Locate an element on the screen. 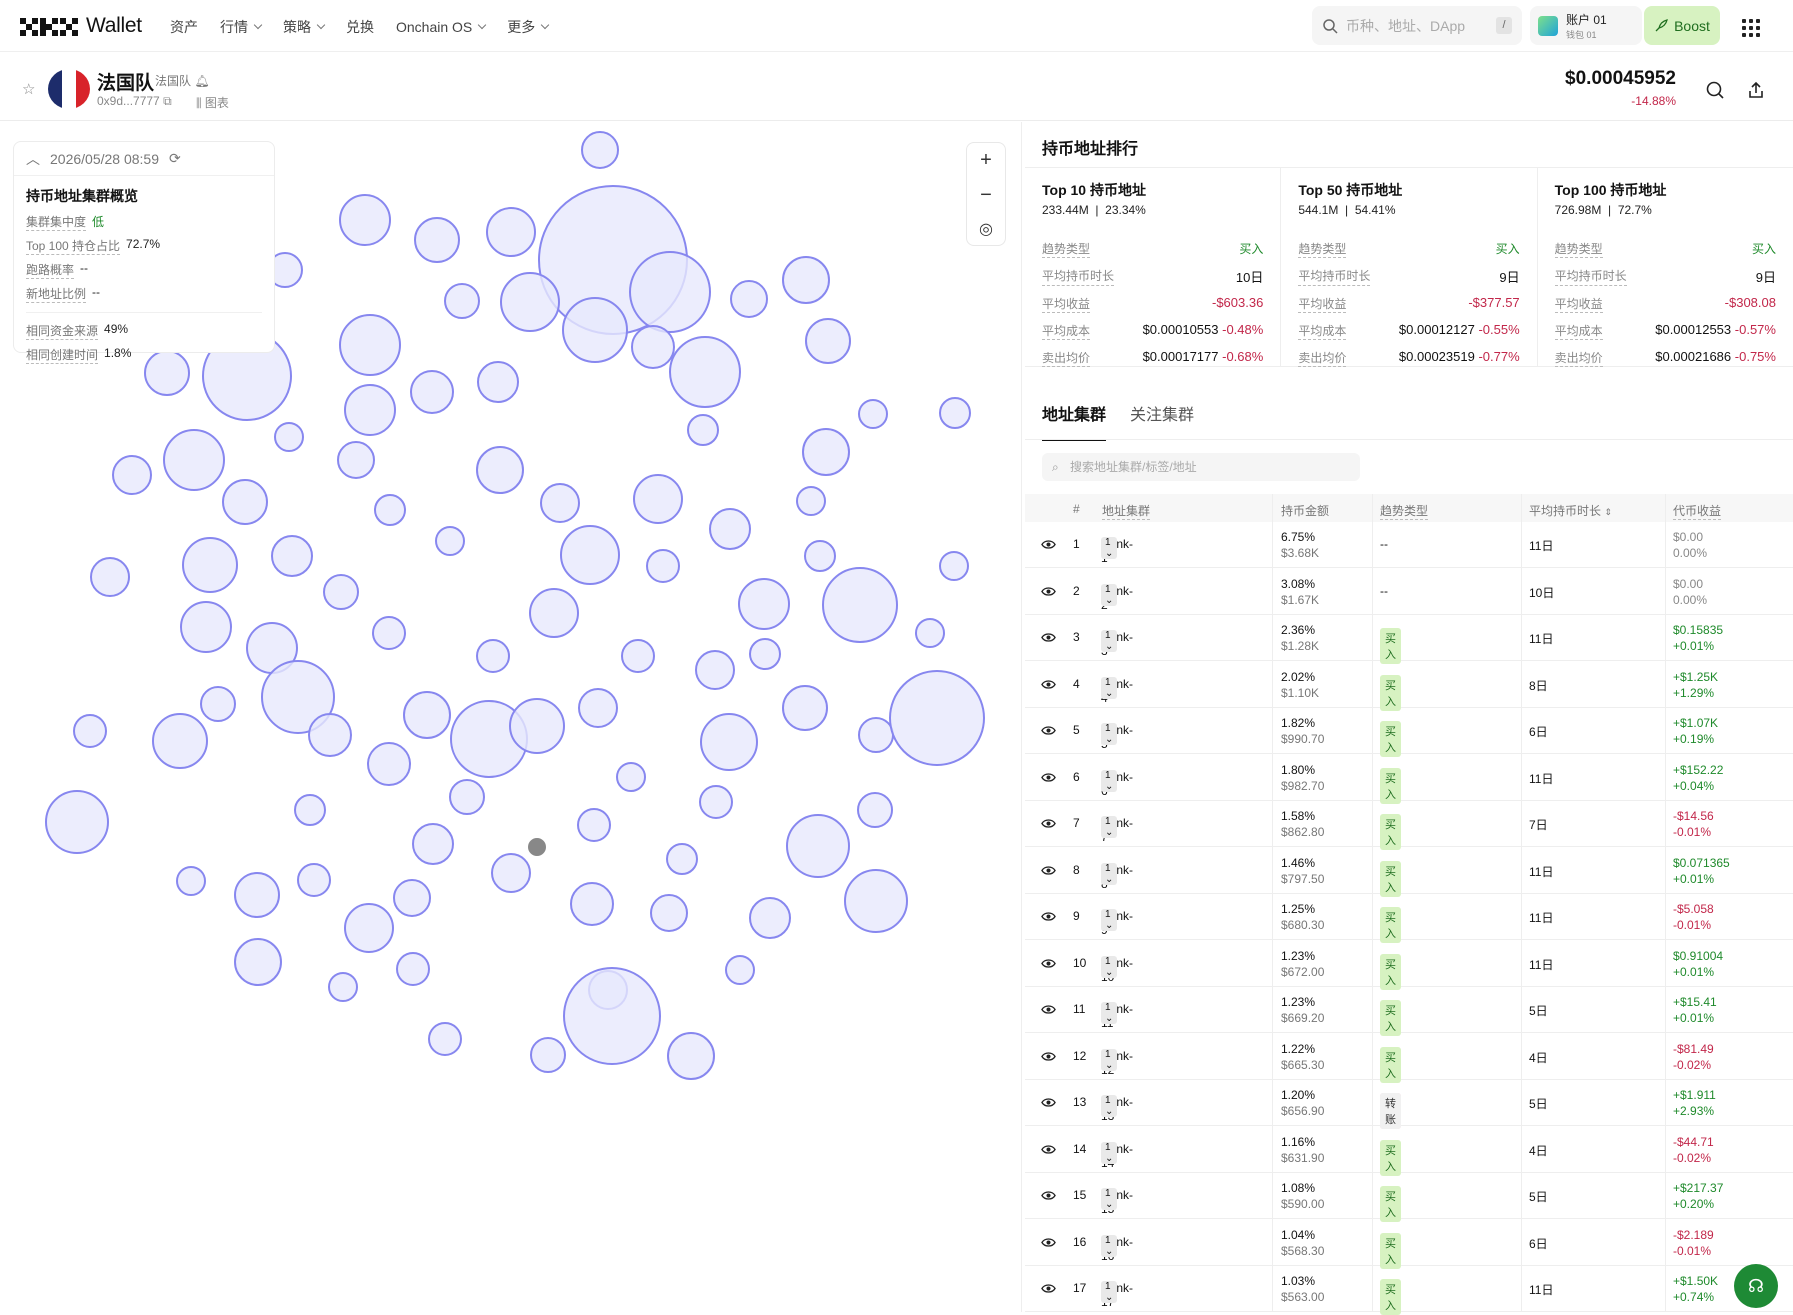  cluster-search-input: ⌕ 搜索地址集群/标签/地址 is located at coordinates (1201, 467).